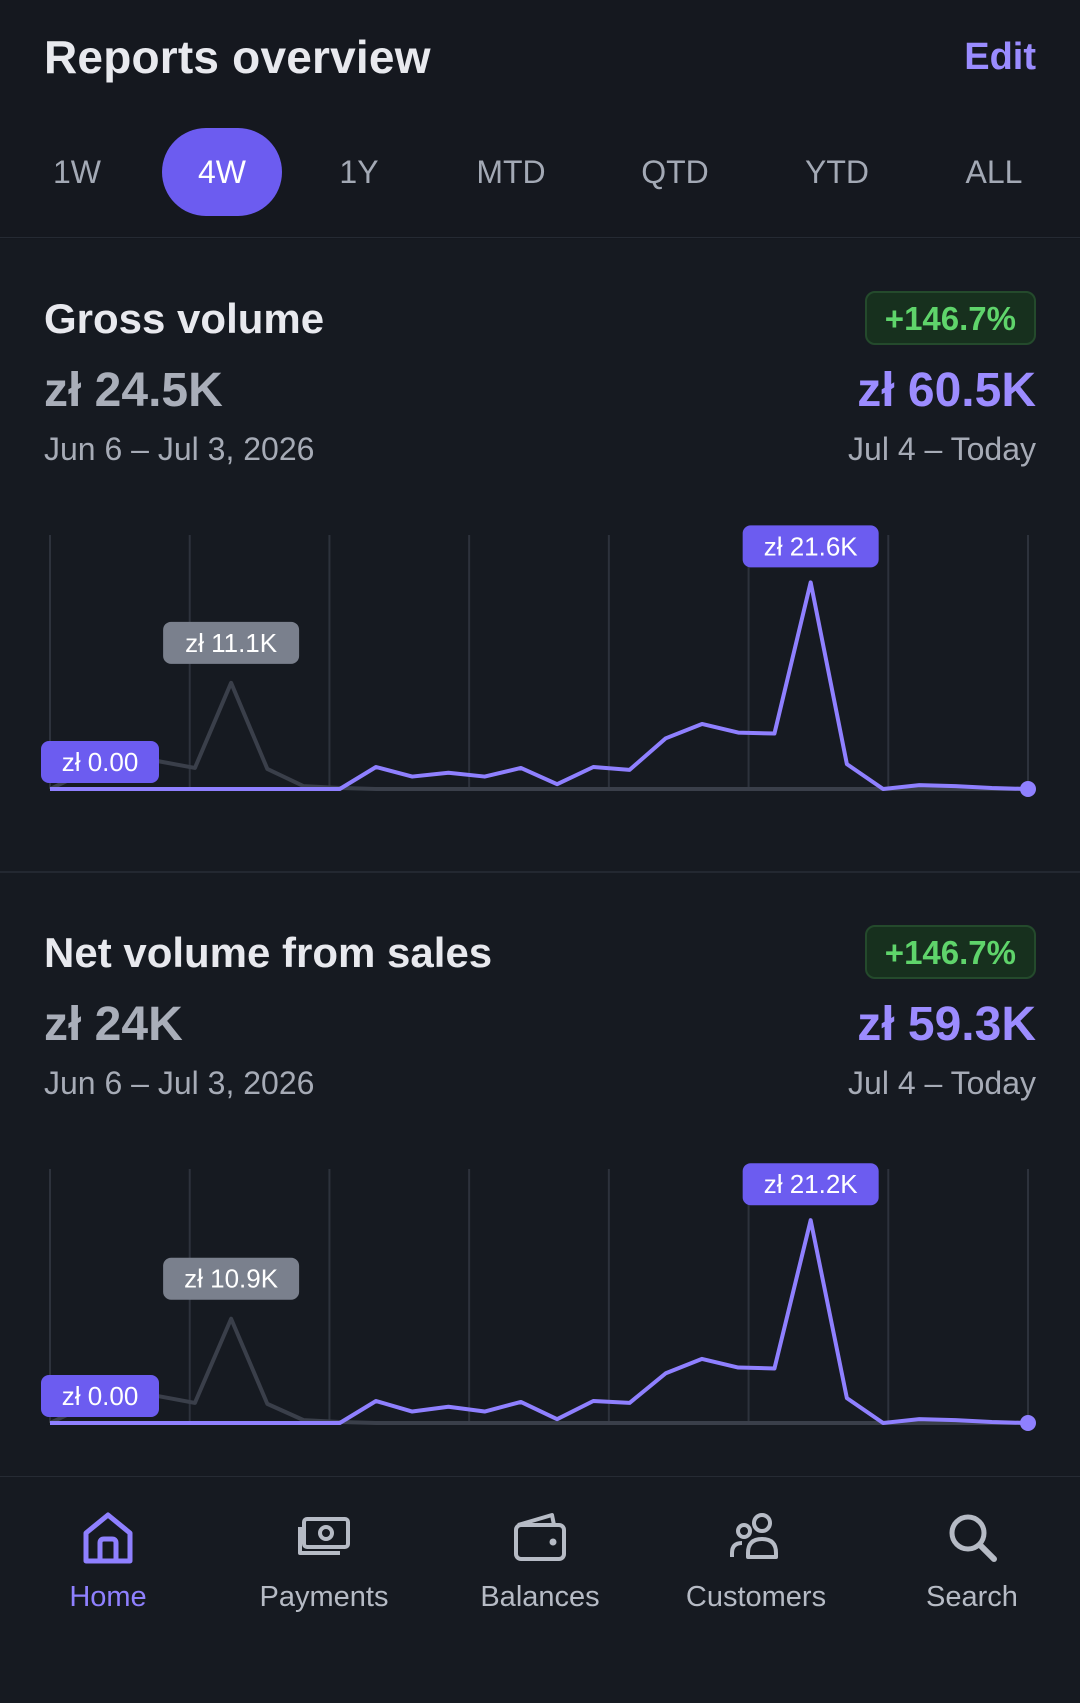 The height and width of the screenshot is (1703, 1080). What do you see at coordinates (324, 1597) in the screenshot?
I see `nav-label: Payments` at bounding box center [324, 1597].